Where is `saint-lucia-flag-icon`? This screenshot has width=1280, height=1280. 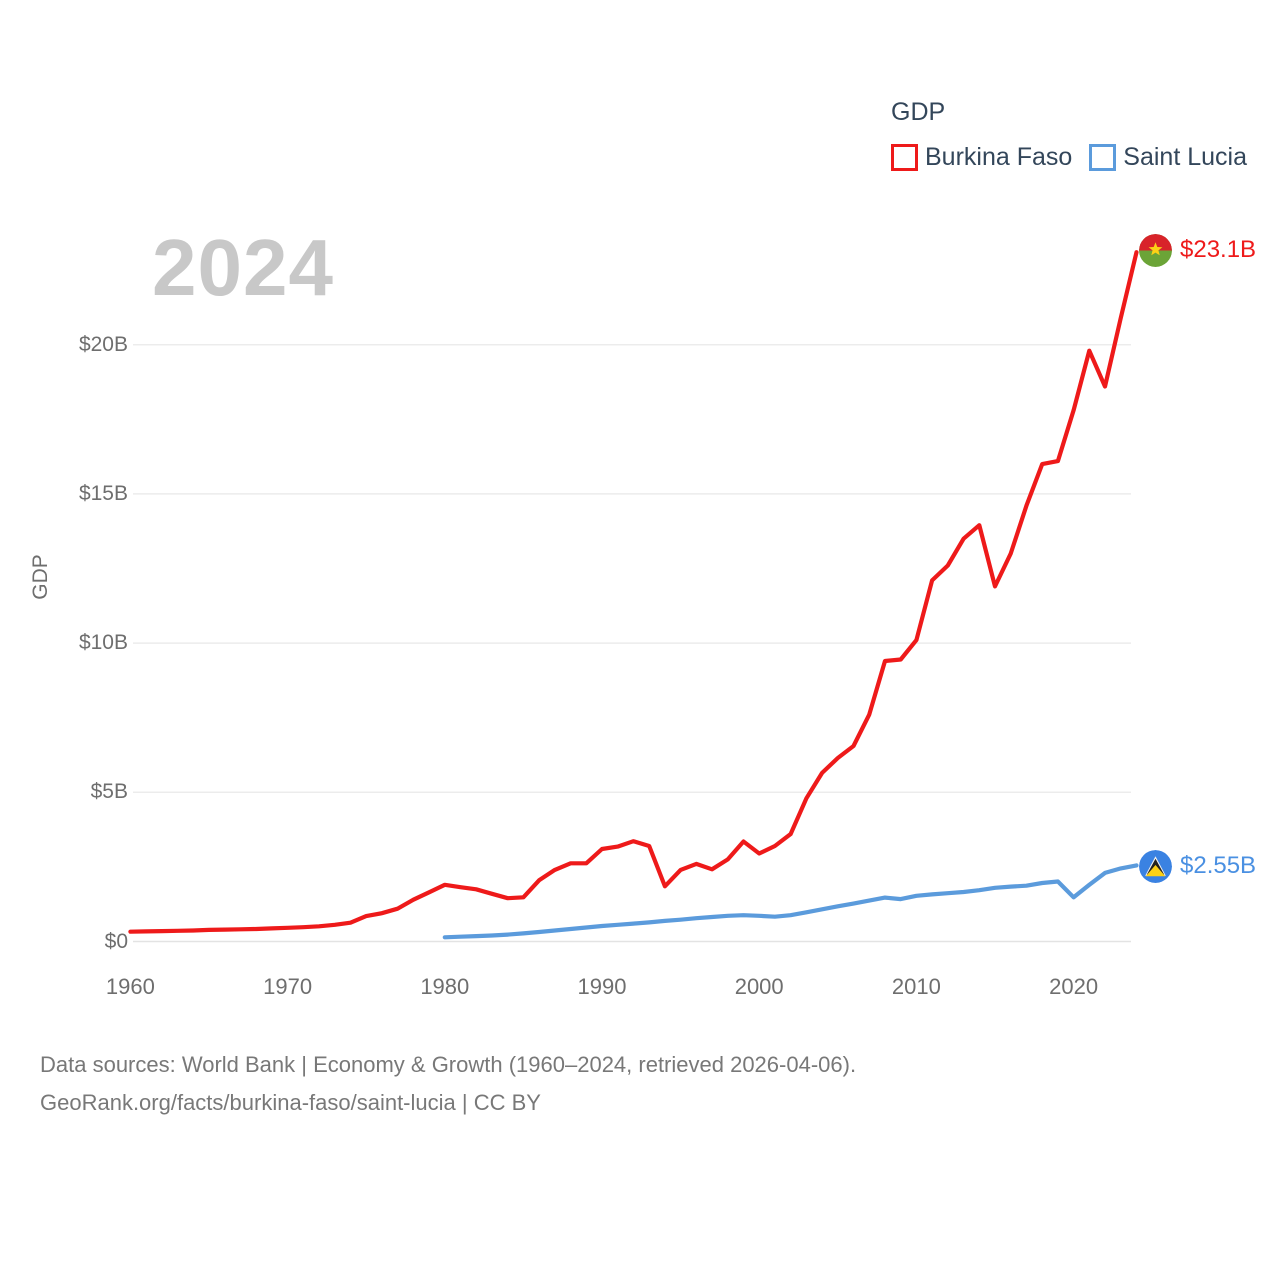
saint-lucia-flag-icon is located at coordinates (1155, 866).